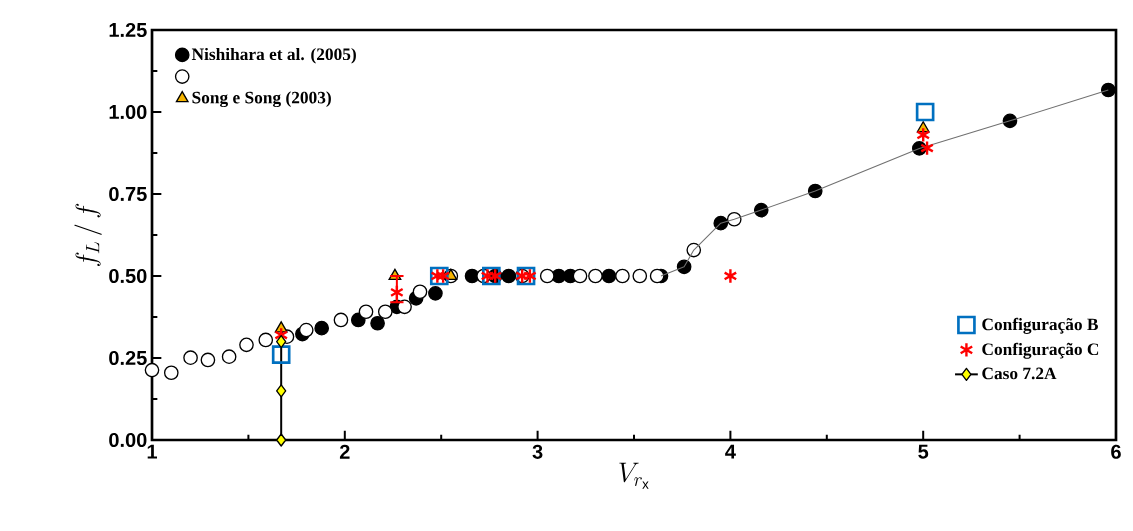 This screenshot has width=1133, height=531. Describe the element at coordinates (1019, 373) in the screenshot. I see `legend-label: Caso 7.2A` at that location.